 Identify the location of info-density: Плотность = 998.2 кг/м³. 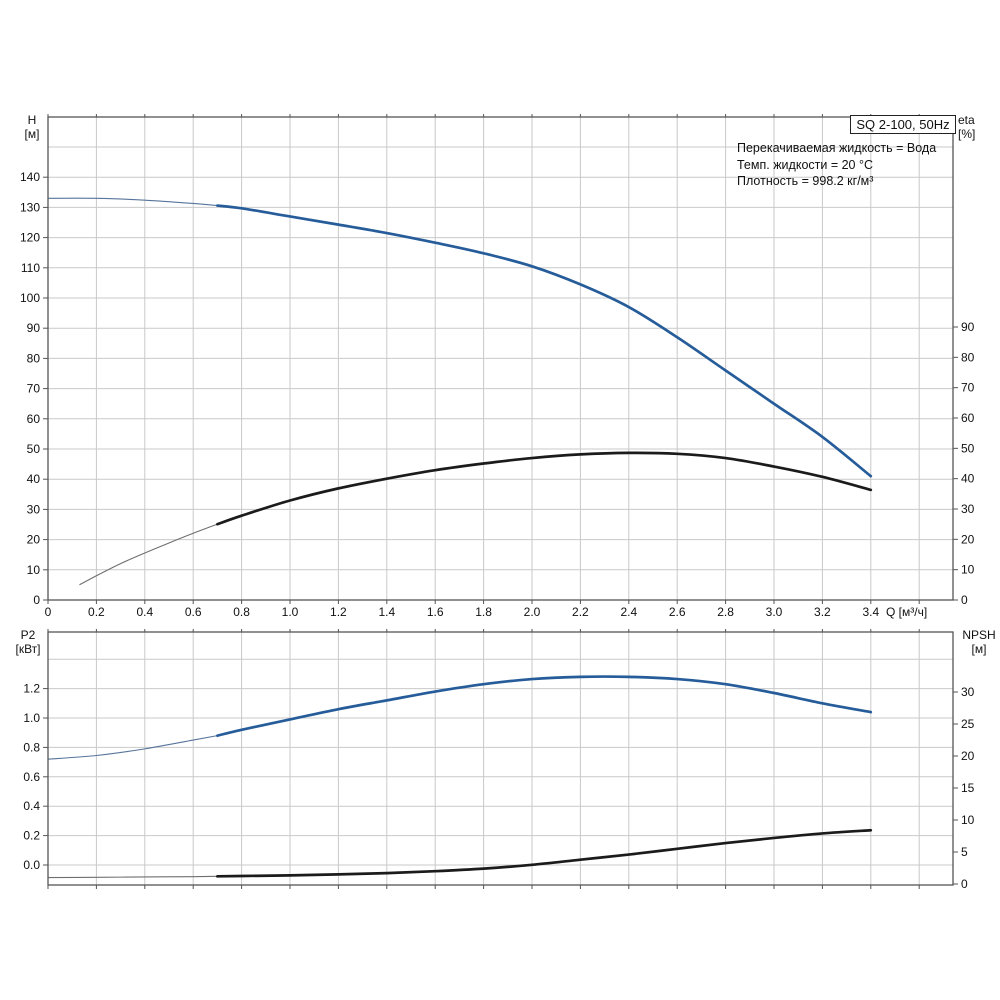
(805, 181).